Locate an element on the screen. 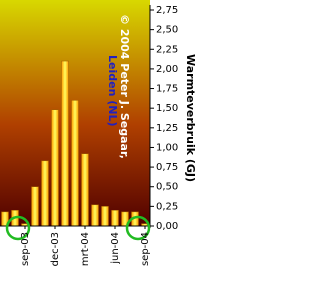 The height and width of the screenshot is (283, 320). copyright: © 2004 Peter J. Segaar, is located at coordinates (124, 86).